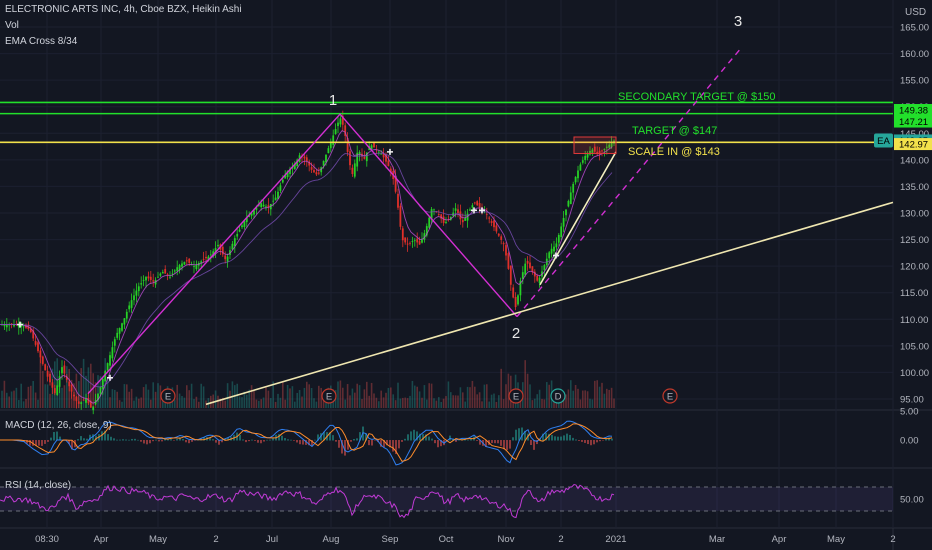 Image resolution: width=932 pixels, height=550 pixels. What do you see at coordinates (306, 443) in the screenshot?
I see `macd-pane` at bounding box center [306, 443].